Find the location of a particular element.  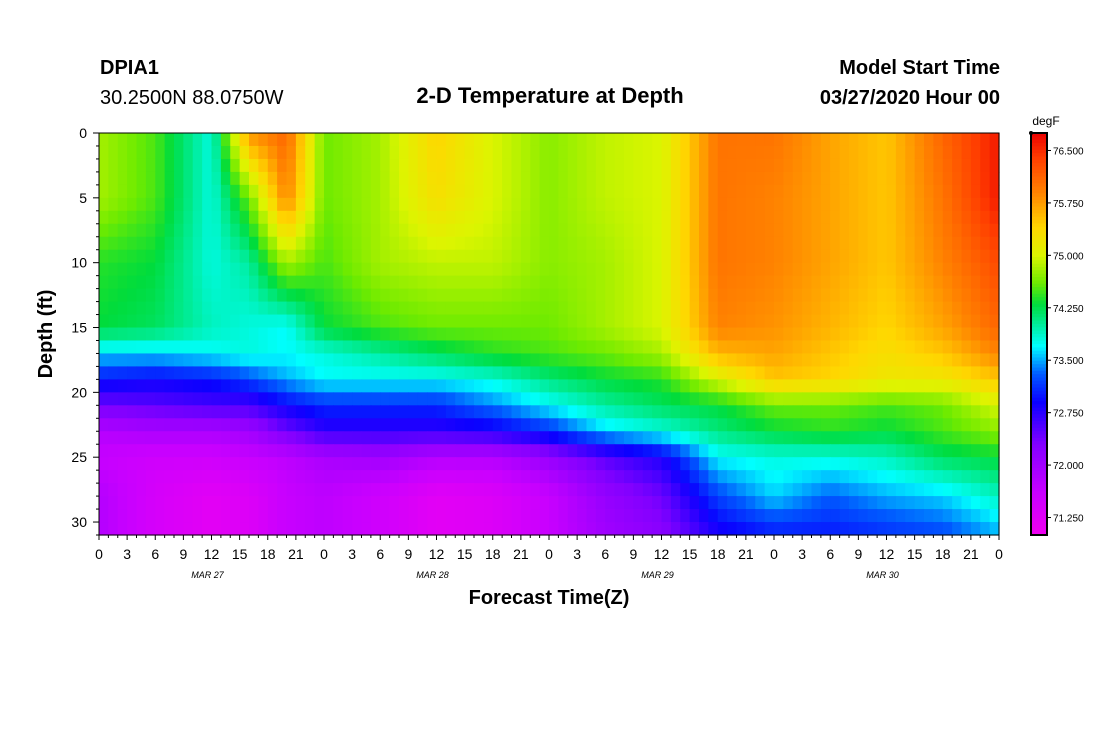

x-tick-label: 0 is located at coordinates (999, 554).